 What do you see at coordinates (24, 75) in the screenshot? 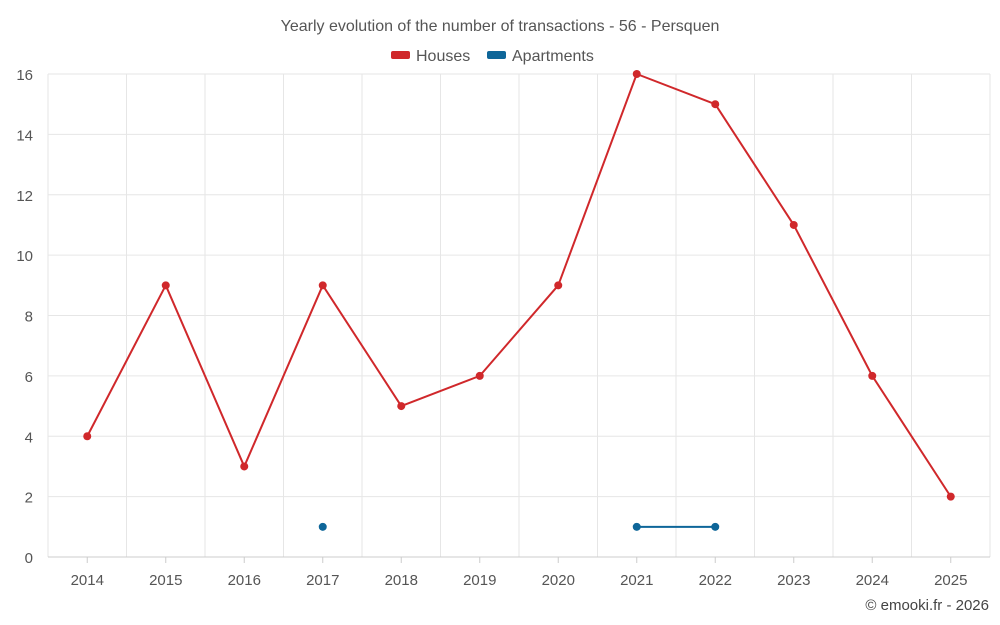
I see `y-tick-label: 16` at bounding box center [24, 75].